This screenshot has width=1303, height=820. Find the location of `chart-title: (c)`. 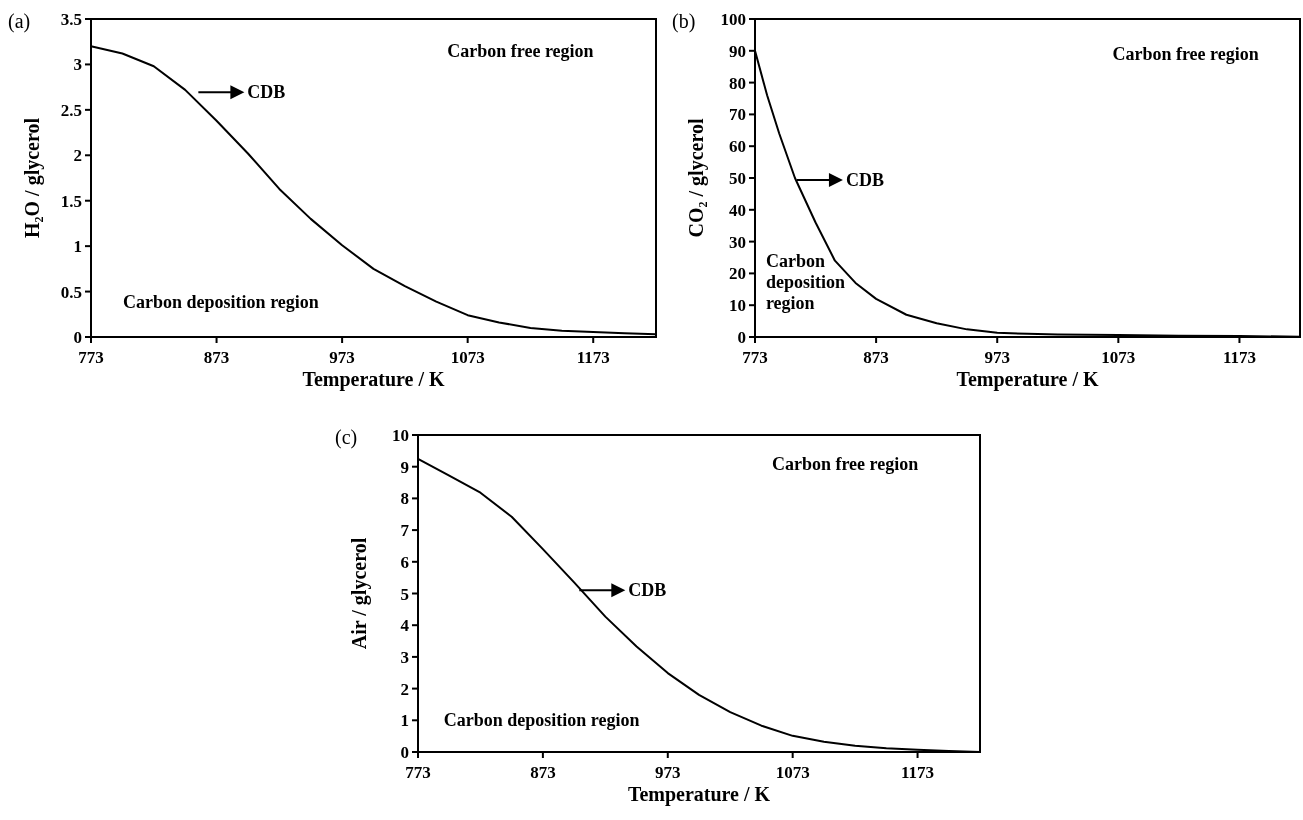

chart-title: (c) is located at coordinates (346, 437).